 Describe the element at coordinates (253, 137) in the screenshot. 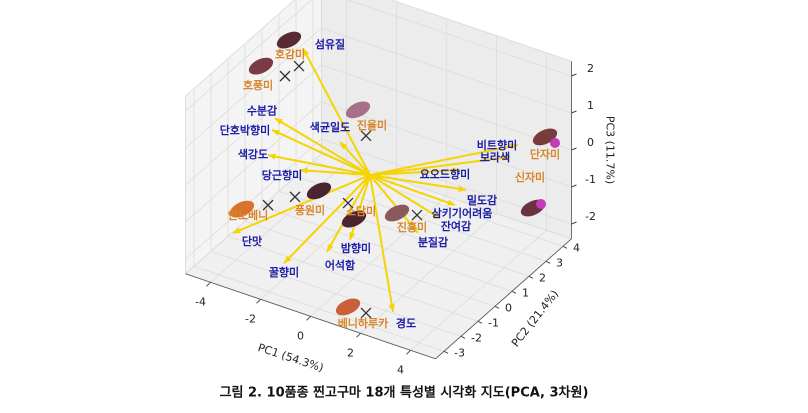

I see `side-pane` at that location.